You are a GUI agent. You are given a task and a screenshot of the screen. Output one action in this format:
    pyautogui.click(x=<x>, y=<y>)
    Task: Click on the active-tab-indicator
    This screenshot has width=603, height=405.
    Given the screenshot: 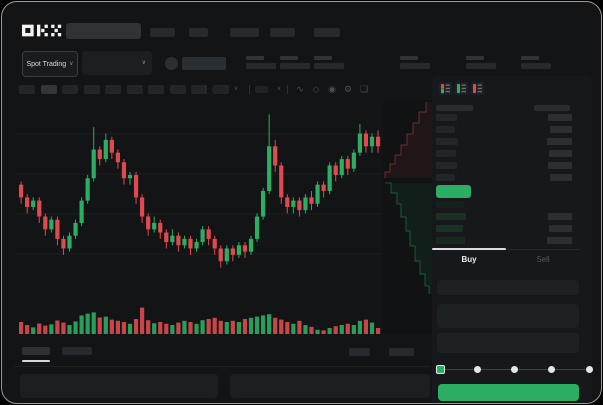 What is the action you would take?
    pyautogui.click(x=469, y=249)
    